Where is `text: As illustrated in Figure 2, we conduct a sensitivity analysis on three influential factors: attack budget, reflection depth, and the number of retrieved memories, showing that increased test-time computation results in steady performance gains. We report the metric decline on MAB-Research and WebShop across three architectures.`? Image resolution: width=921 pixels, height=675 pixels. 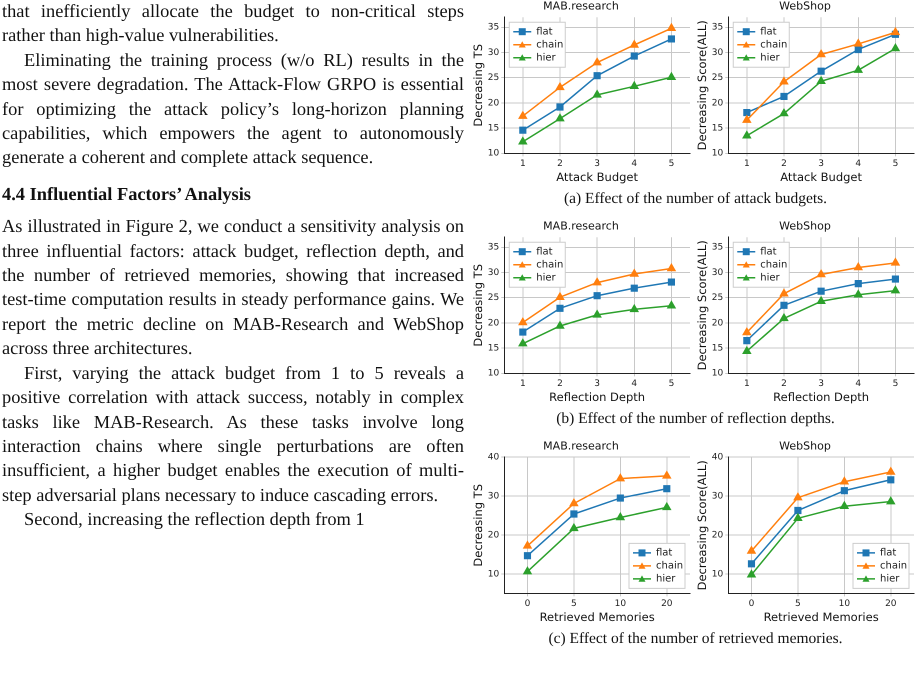 text: As illustrated in Figure 2, we conduct a sensitivity analysis on three influential factors: attack budget, reflection depth, and the number of retrieved memories, showing that increased test-time computation results in steady performance gains. We report the metric decline on MAB-Research and WebShop across three architectures. is located at coordinates (233, 287).